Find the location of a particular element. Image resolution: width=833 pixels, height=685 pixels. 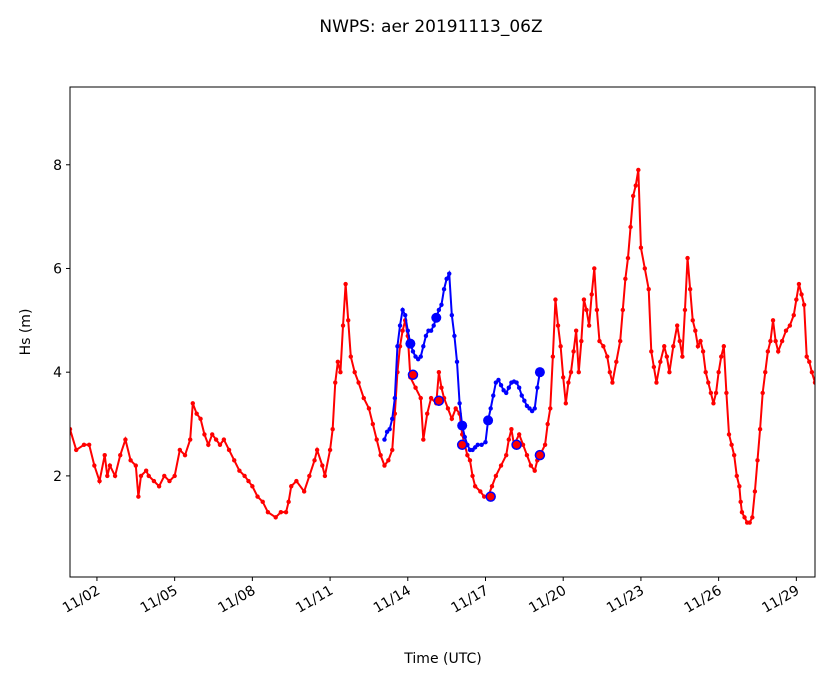

x-tick-label: 11/05 is located at coordinates (159, 600).